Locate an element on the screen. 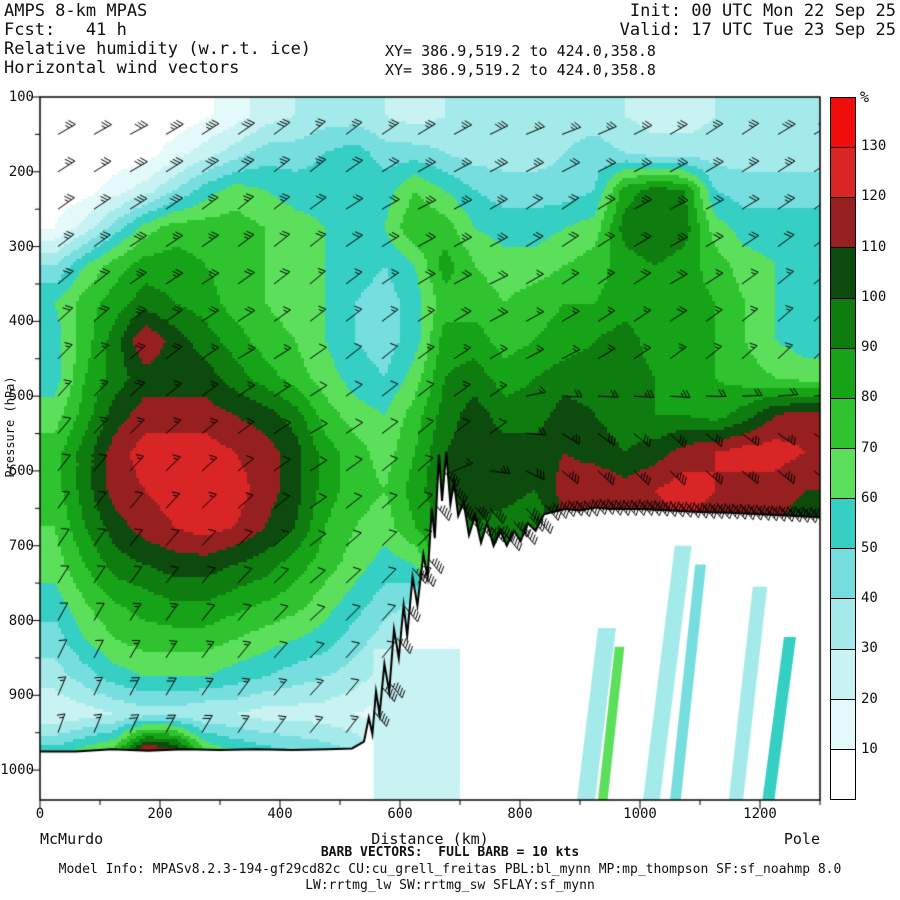  x-axis-right-endpoint: Pole is located at coordinates (801, 839).